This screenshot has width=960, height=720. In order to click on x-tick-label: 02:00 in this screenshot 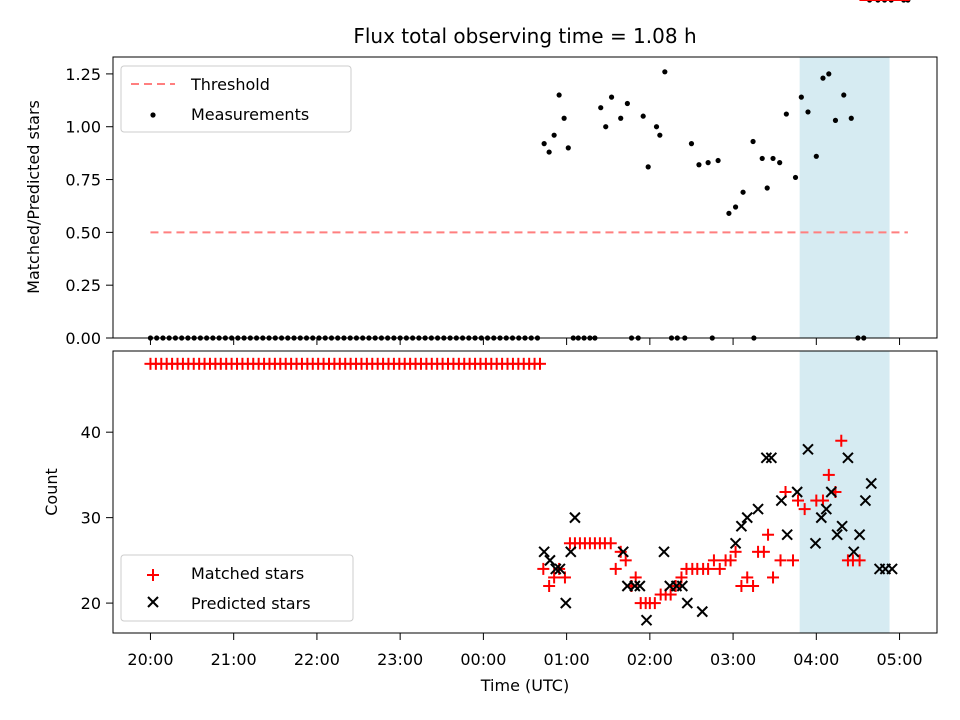, I will do `click(650, 659)`.